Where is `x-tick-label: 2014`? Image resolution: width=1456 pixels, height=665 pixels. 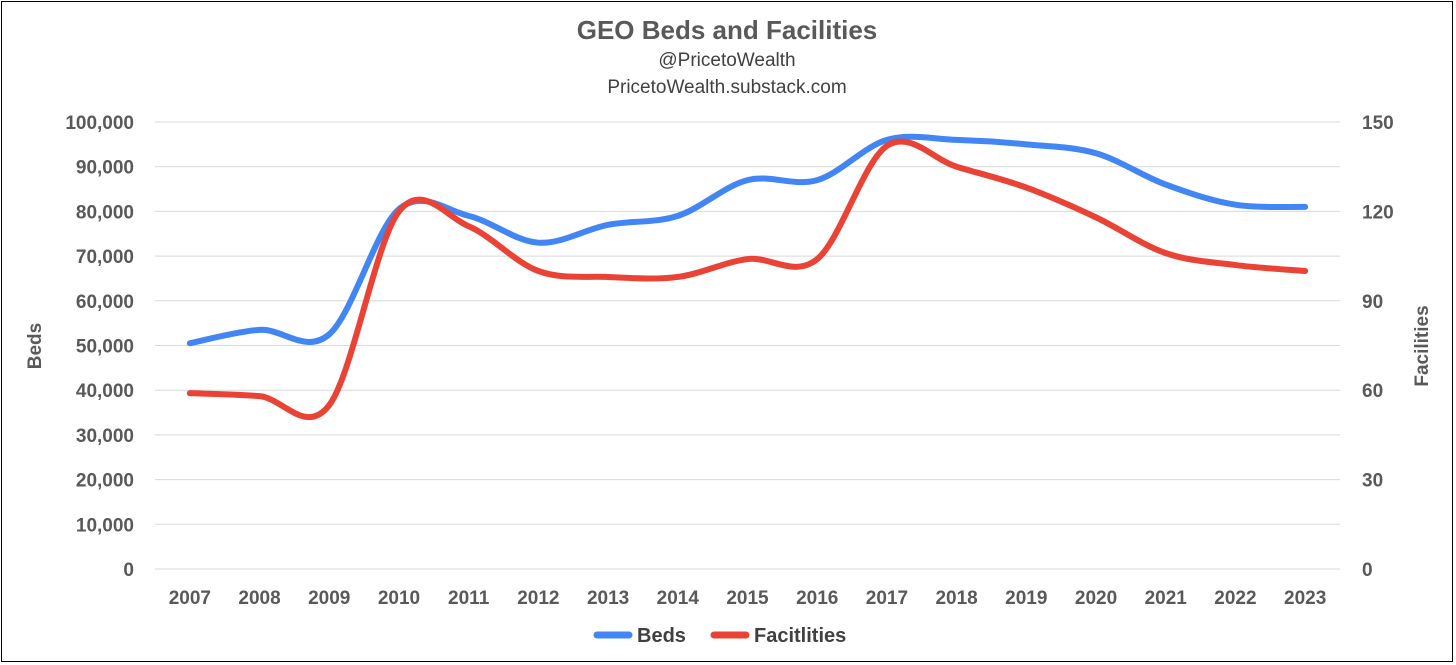 x-tick-label: 2014 is located at coordinates (678, 598).